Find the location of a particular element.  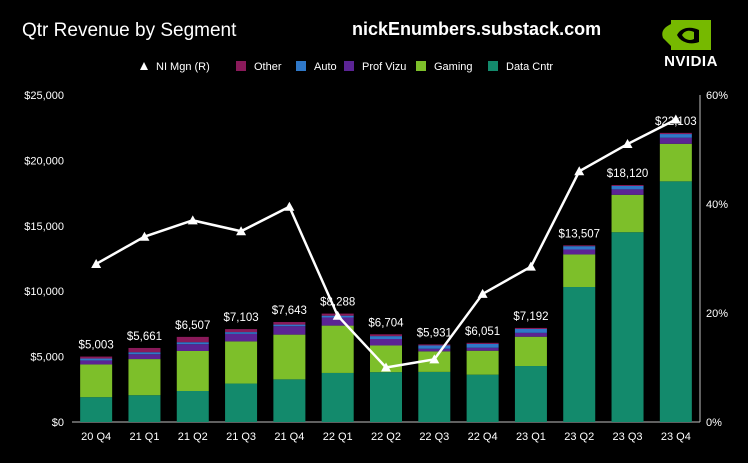

x-tick-label: 23 Q4 is located at coordinates (676, 437).